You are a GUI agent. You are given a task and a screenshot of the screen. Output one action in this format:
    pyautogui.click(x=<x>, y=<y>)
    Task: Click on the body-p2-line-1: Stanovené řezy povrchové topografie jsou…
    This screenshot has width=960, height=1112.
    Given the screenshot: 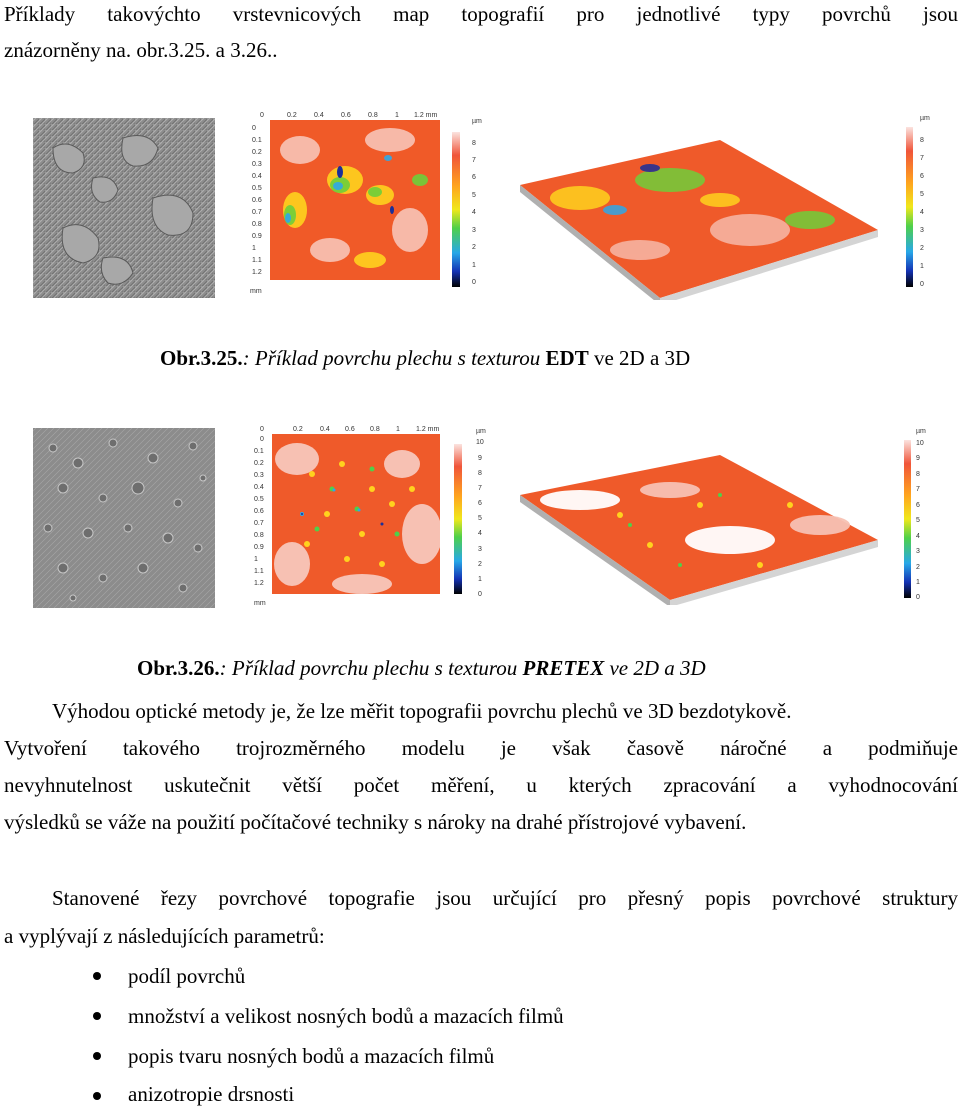 What is the action you would take?
    pyautogui.click(x=505, y=898)
    